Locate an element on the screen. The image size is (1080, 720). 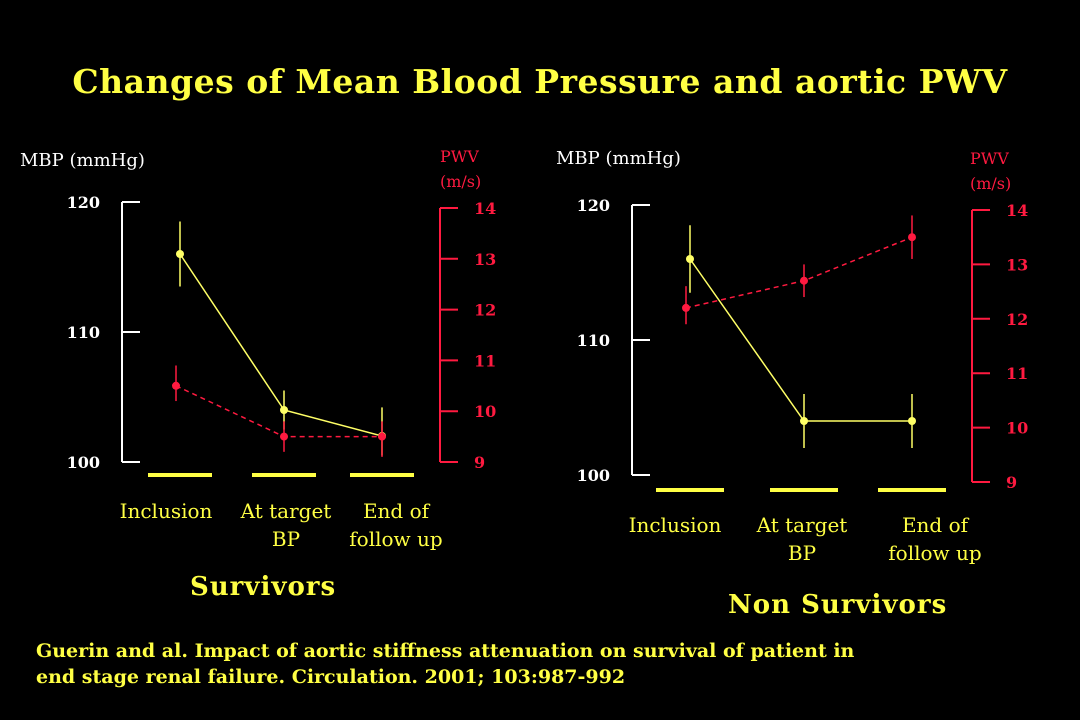
group-label-survivors: Survivors is located at coordinates (263, 587).